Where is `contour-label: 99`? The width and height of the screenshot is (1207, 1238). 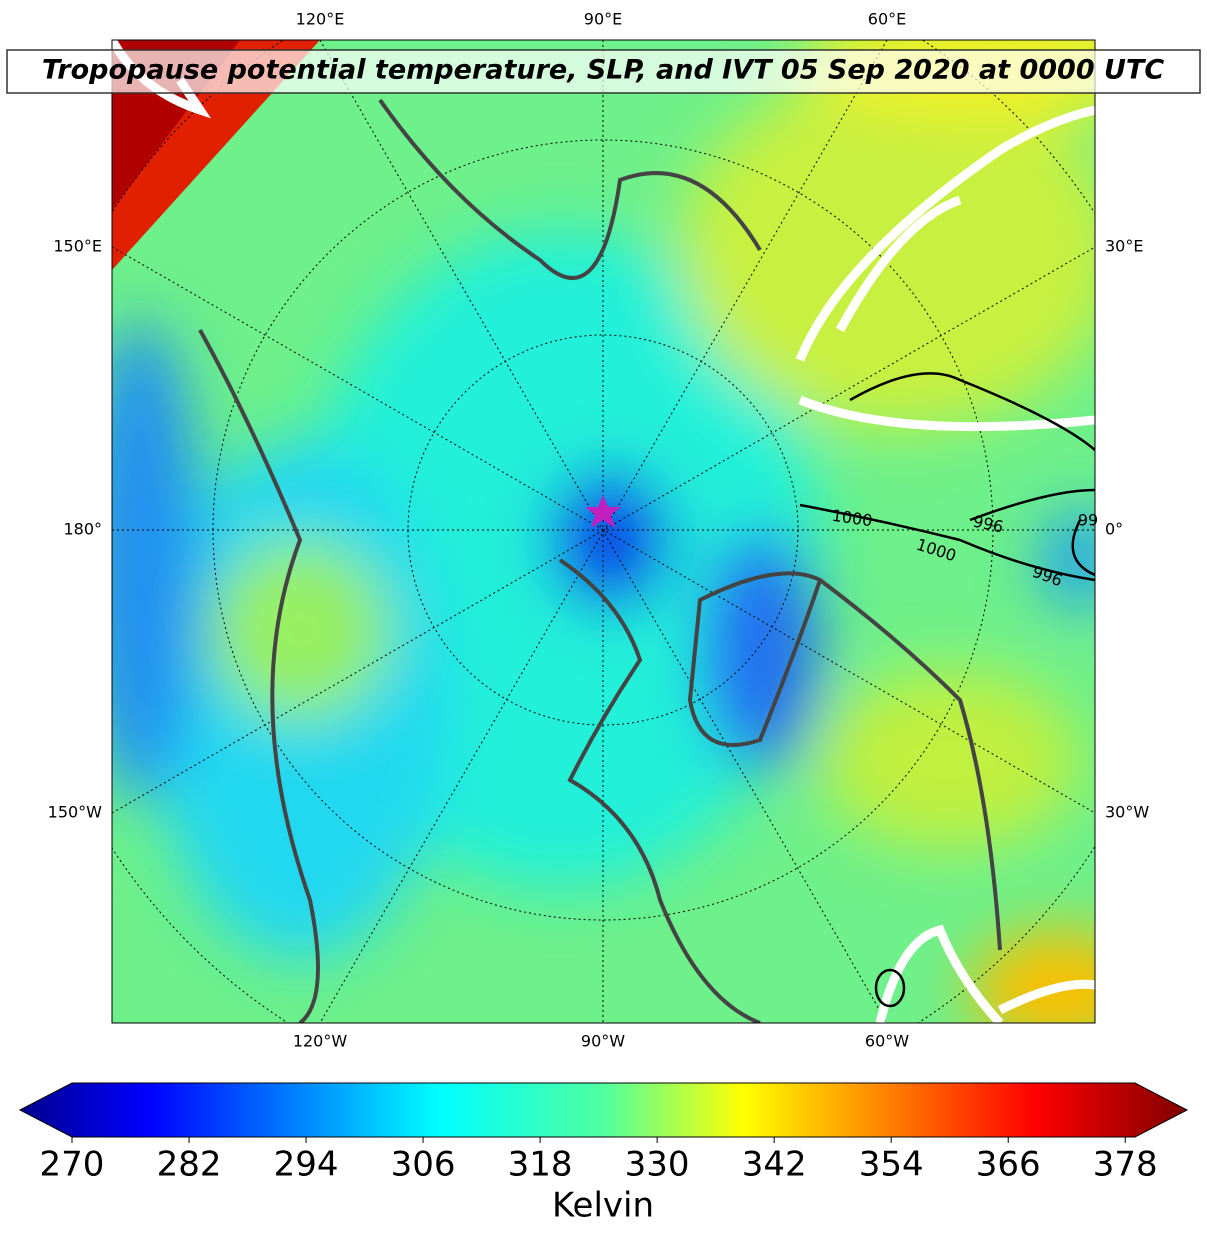
contour-label: 99 is located at coordinates (1088, 520).